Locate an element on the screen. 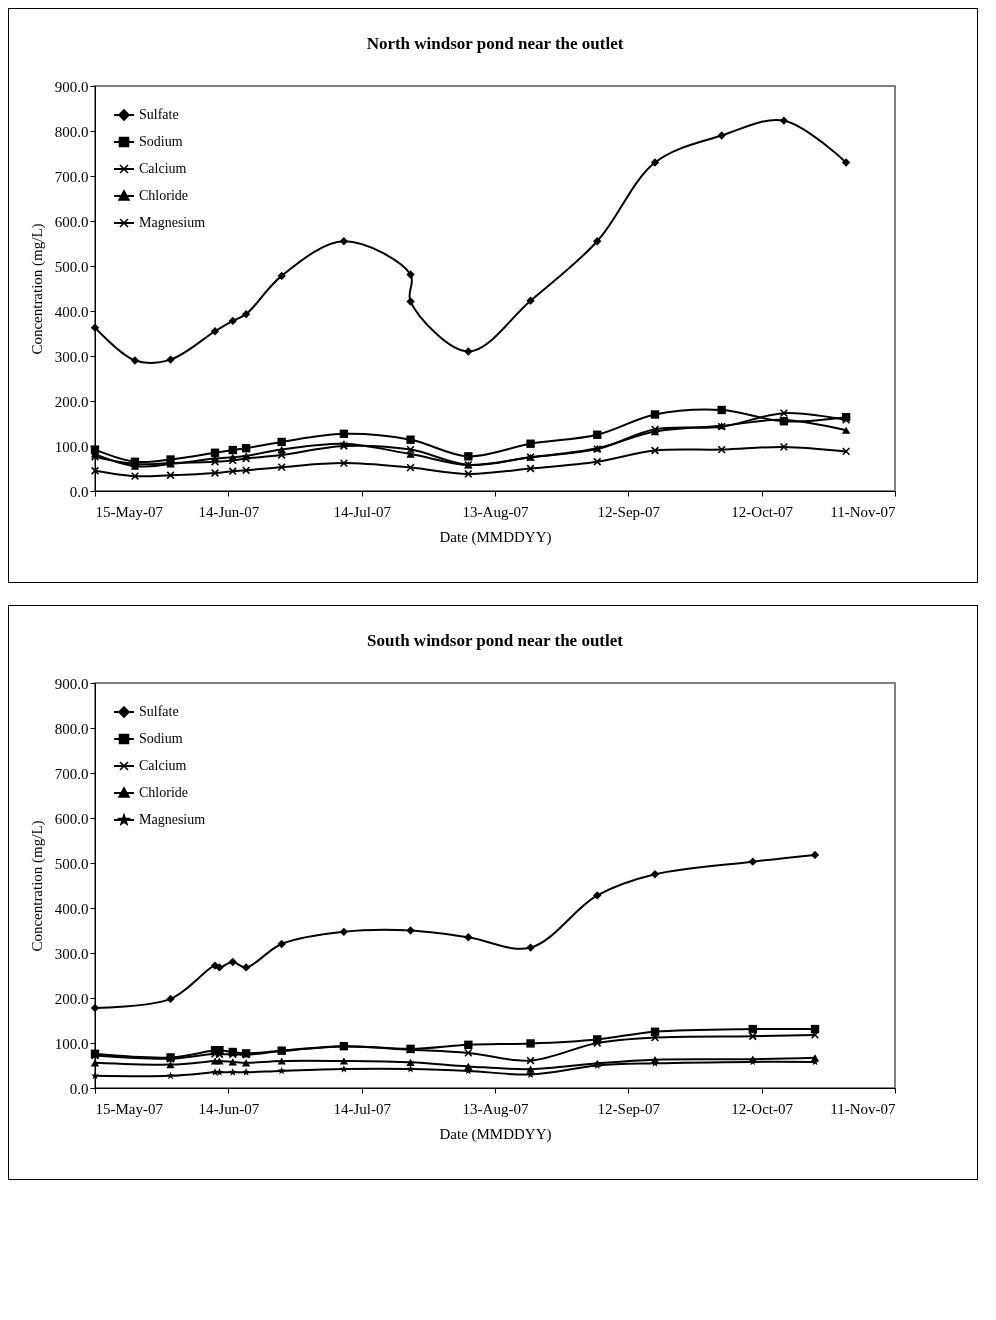 This screenshot has height=1320, width=996. chart-title: South windsor pond near the outlet is located at coordinates (495, 640).